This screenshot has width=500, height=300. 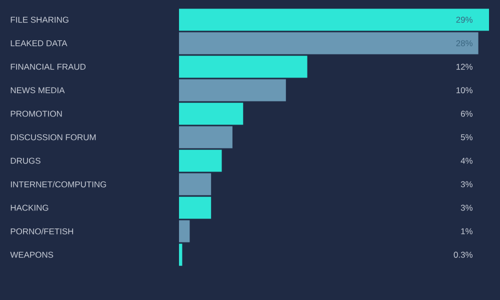 What do you see at coordinates (48, 67) in the screenshot?
I see `y-tick-label: FINANCIAL FRAUD` at bounding box center [48, 67].